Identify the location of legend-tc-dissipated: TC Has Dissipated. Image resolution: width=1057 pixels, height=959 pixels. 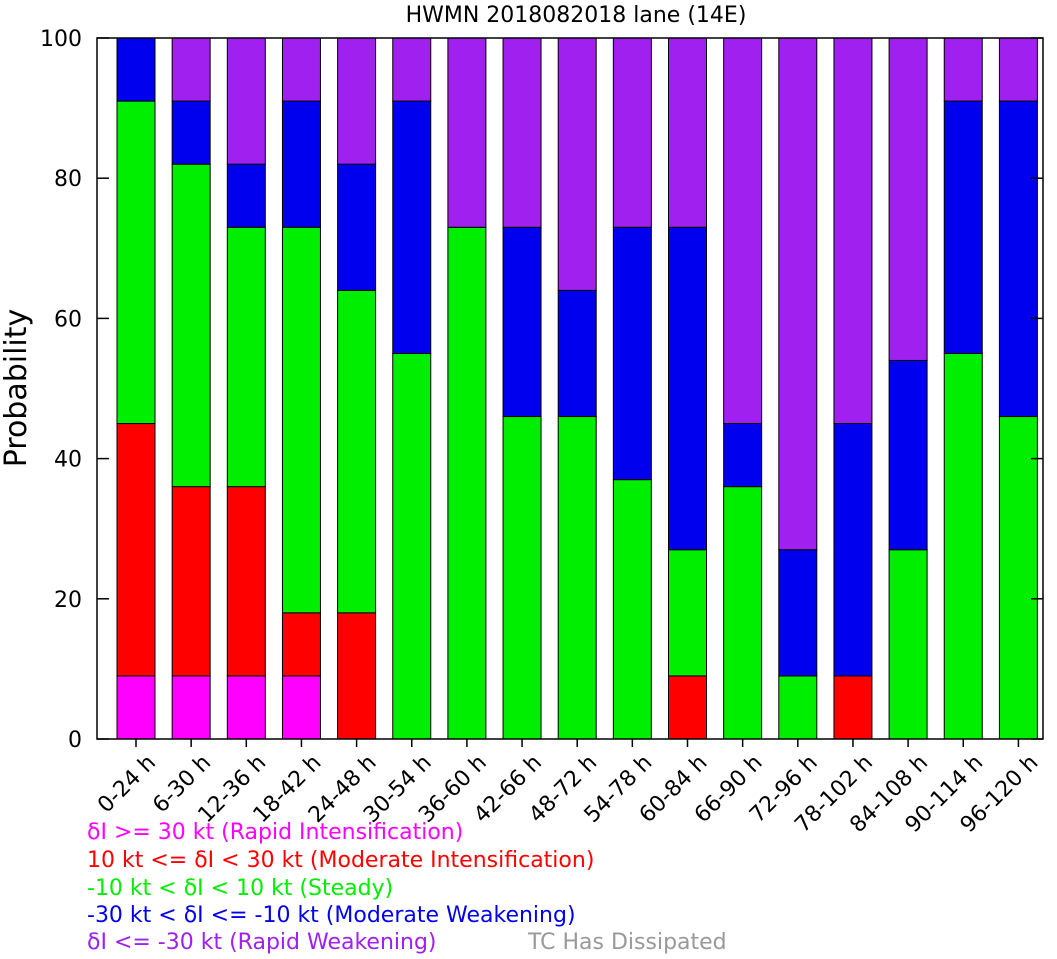
(627, 942).